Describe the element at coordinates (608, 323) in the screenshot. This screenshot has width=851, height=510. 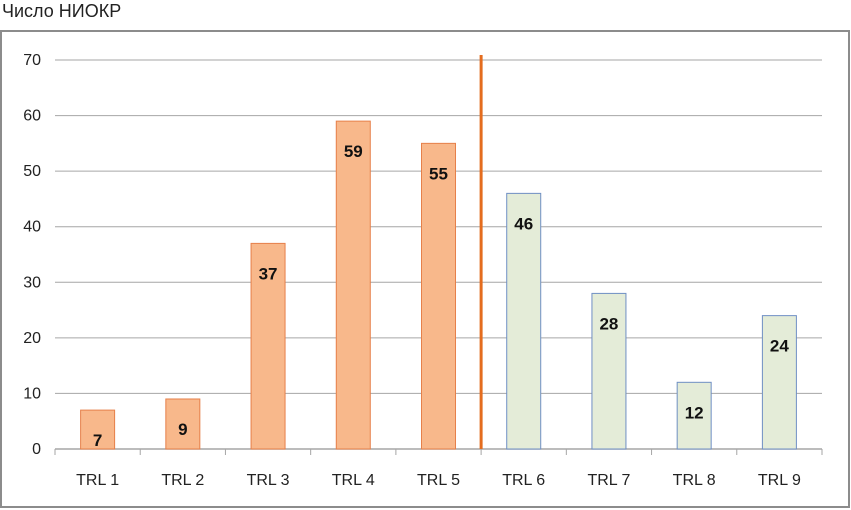
I see `data-label: 28` at that location.